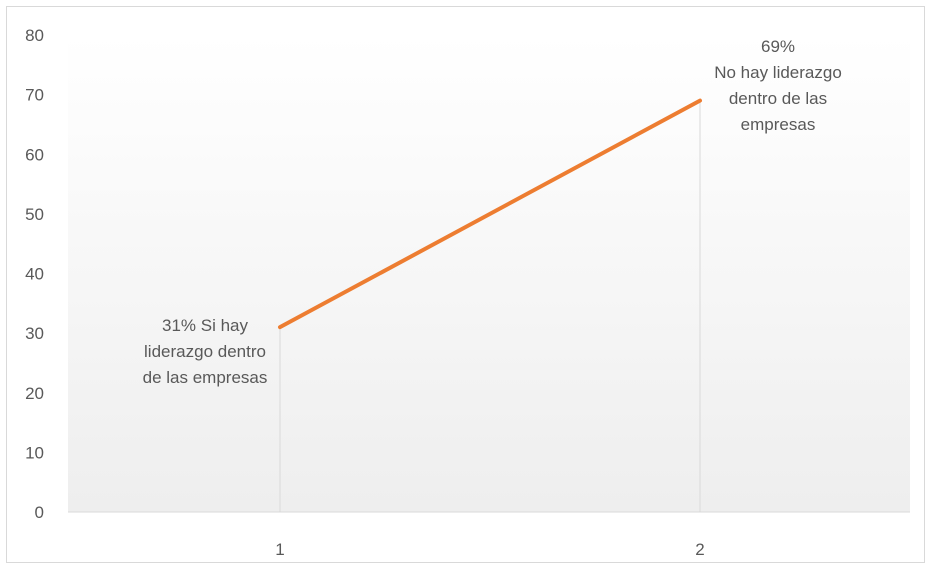  I want to click on data-label-line: 31% Si hay, so click(205, 325).